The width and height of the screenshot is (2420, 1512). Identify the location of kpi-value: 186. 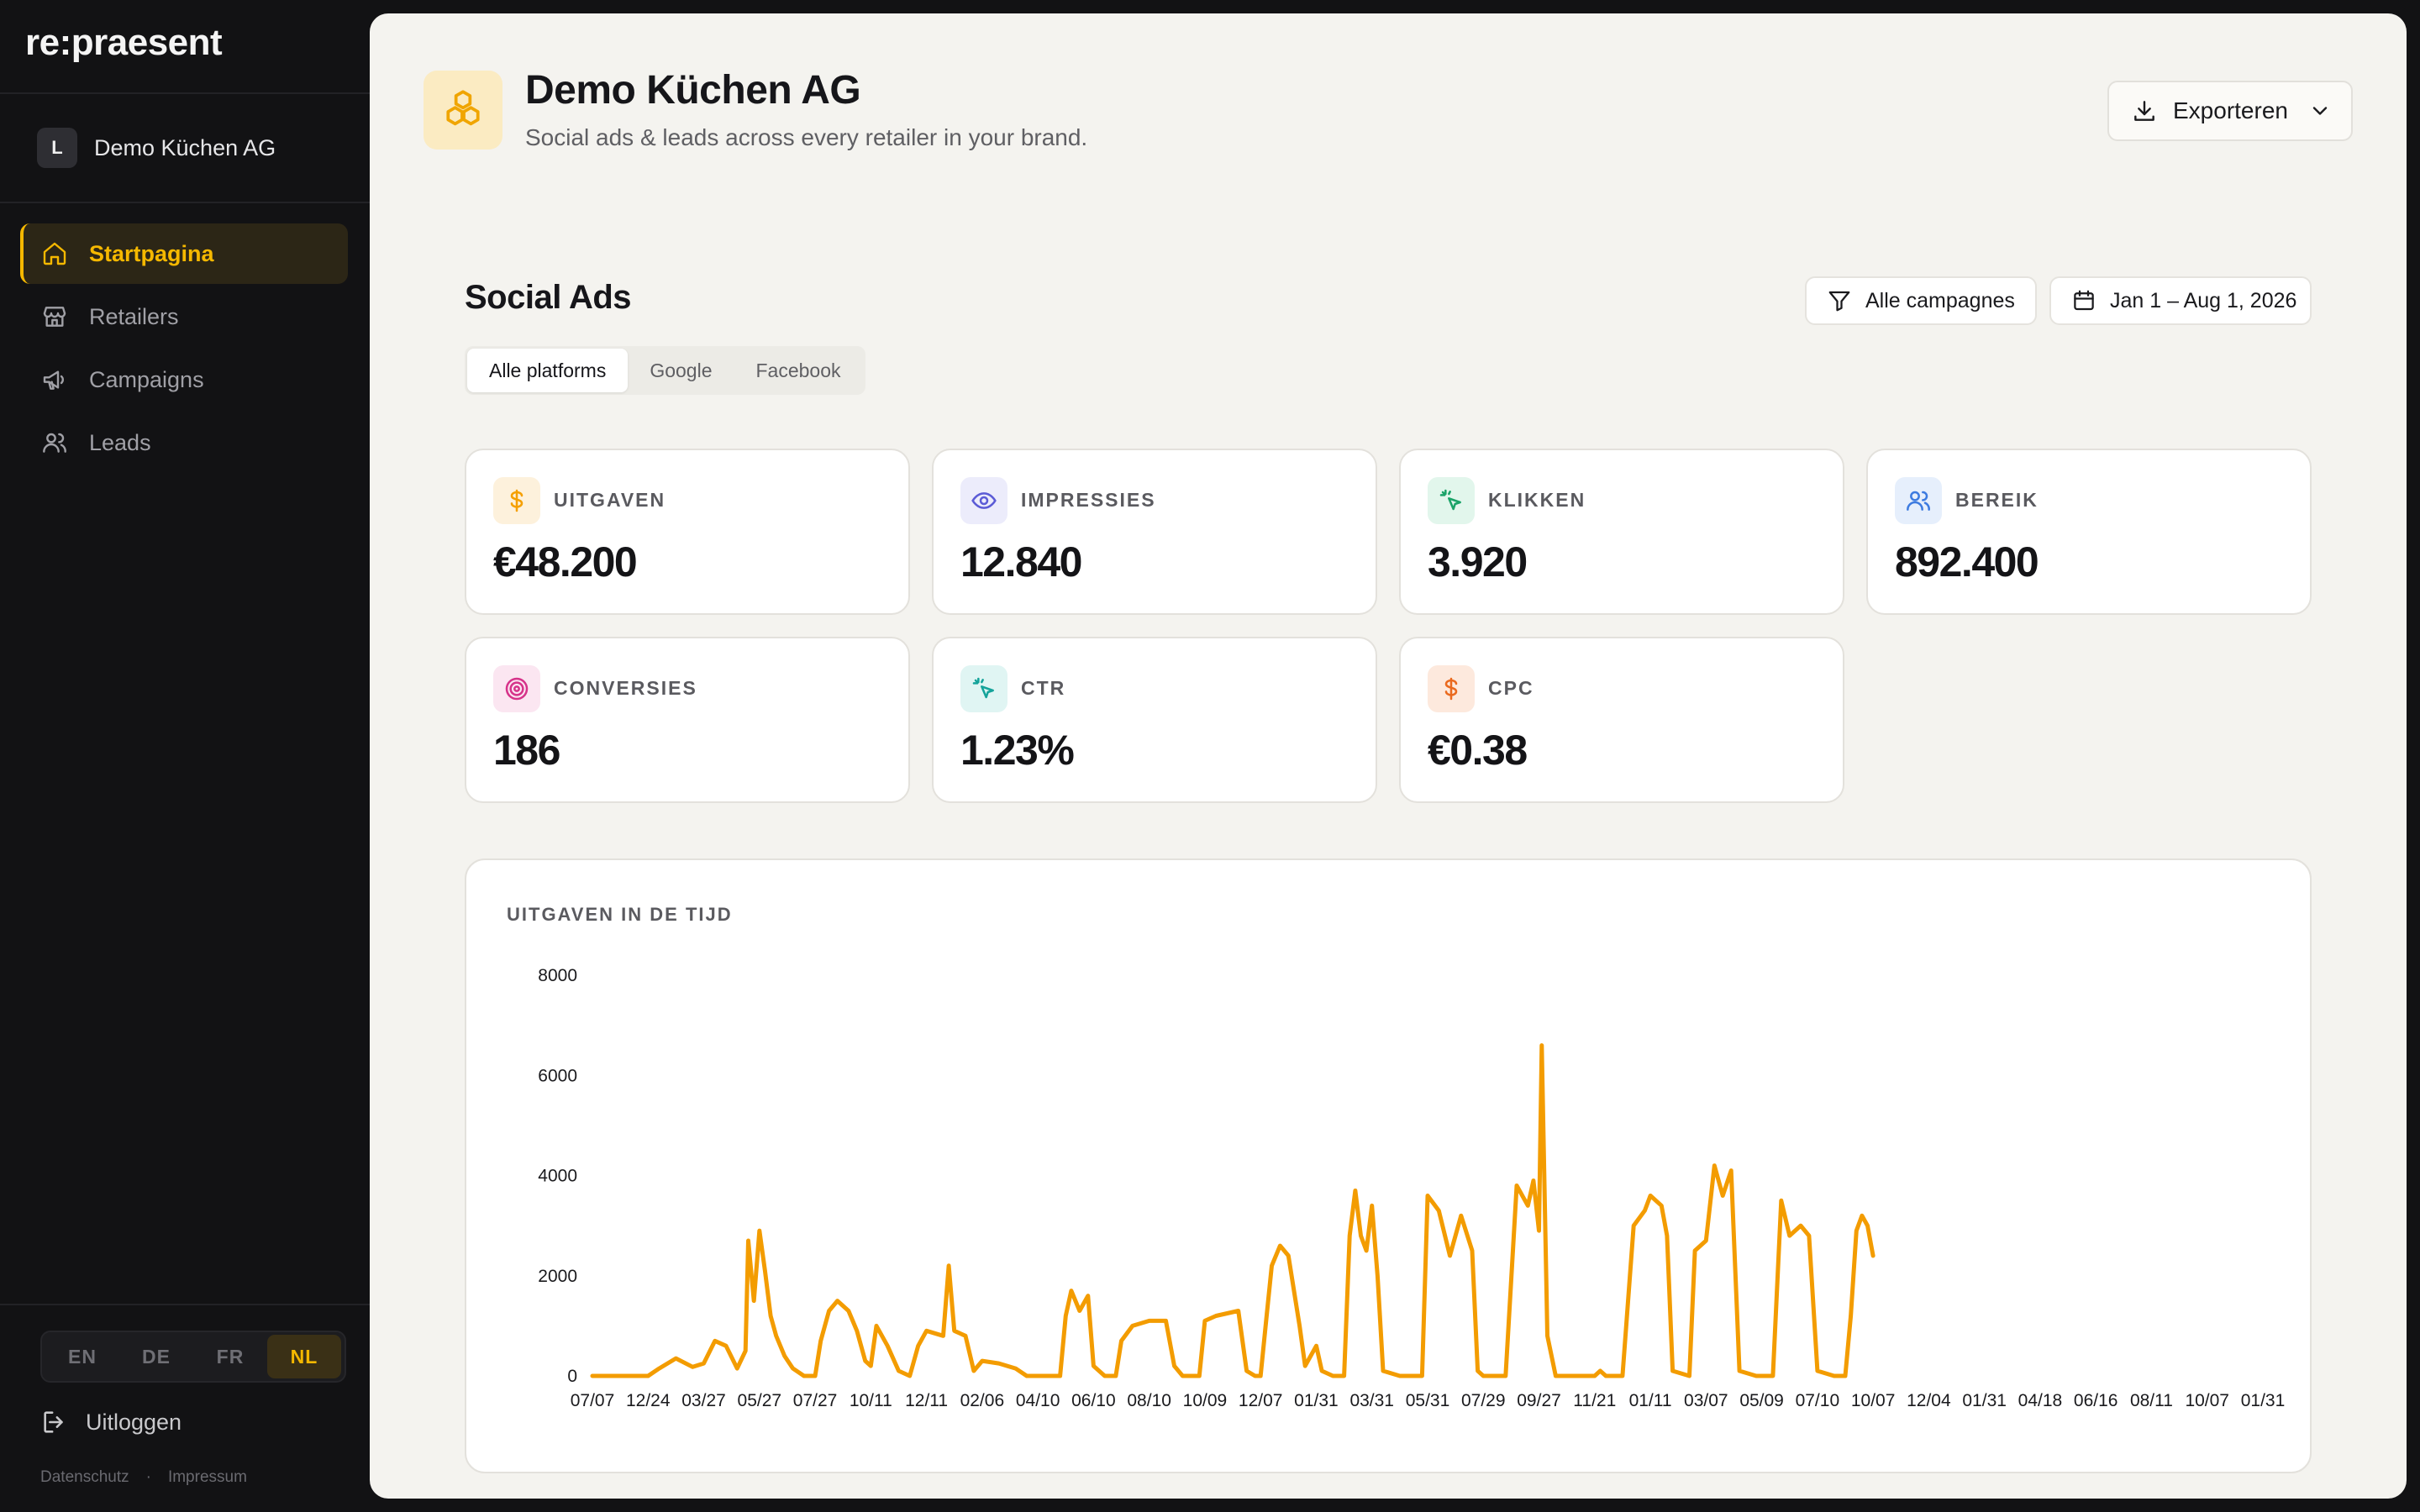
(526, 750).